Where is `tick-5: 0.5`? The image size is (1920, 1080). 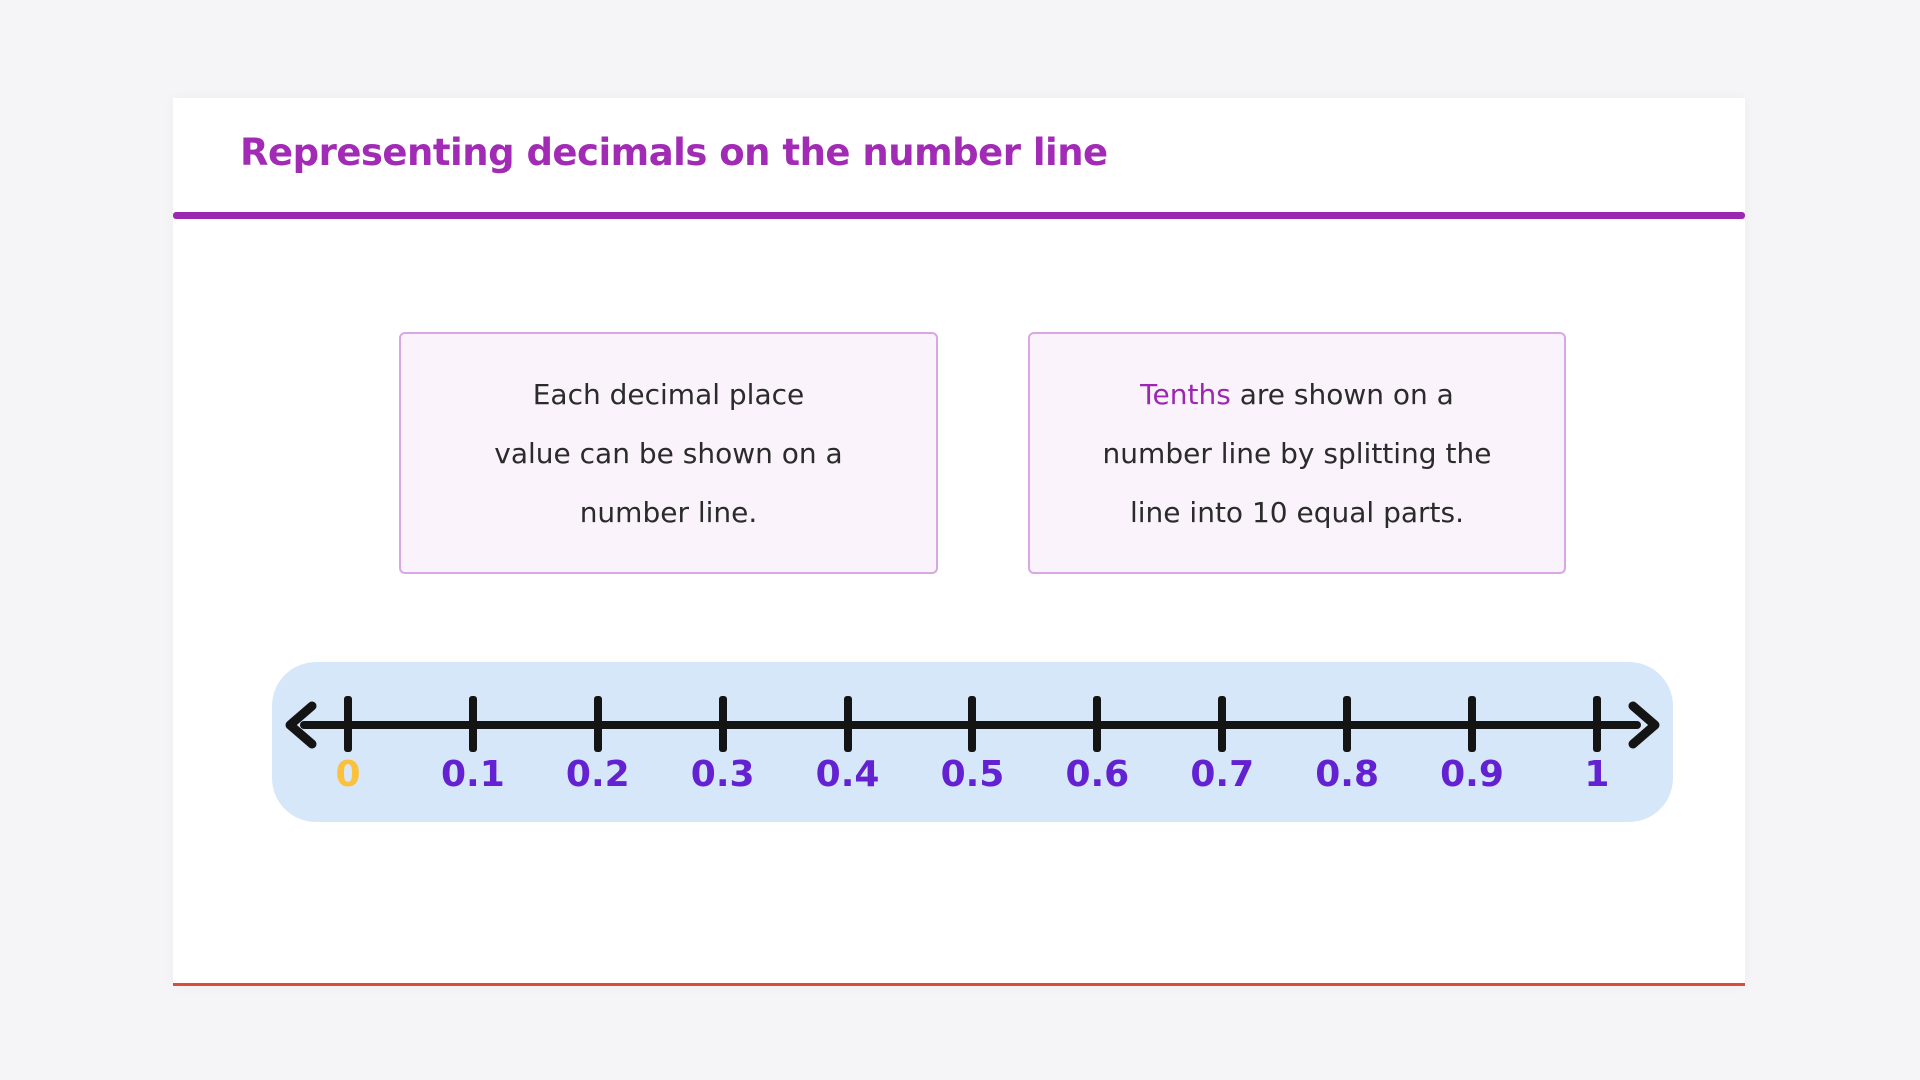
tick-5: 0.5 is located at coordinates (972, 745).